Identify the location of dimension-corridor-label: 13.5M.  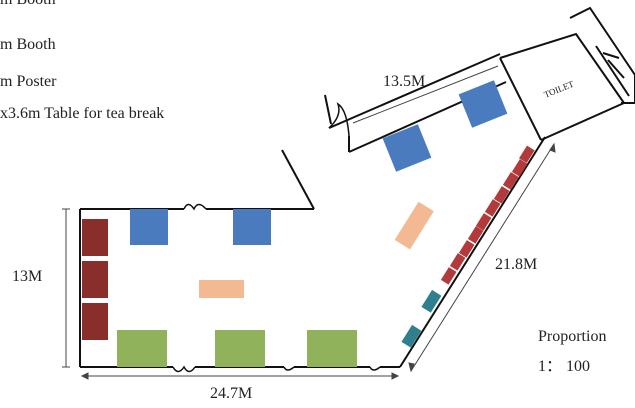
(404, 81).